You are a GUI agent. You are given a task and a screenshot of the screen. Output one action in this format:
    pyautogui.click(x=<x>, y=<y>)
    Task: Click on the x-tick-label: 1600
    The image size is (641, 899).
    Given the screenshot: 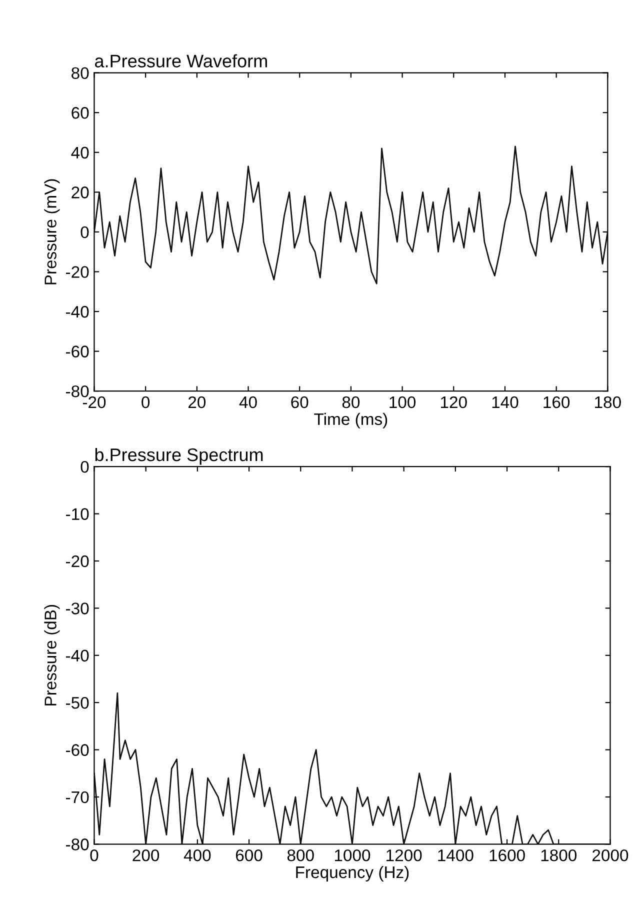 What is the action you would take?
    pyautogui.click(x=507, y=855)
    